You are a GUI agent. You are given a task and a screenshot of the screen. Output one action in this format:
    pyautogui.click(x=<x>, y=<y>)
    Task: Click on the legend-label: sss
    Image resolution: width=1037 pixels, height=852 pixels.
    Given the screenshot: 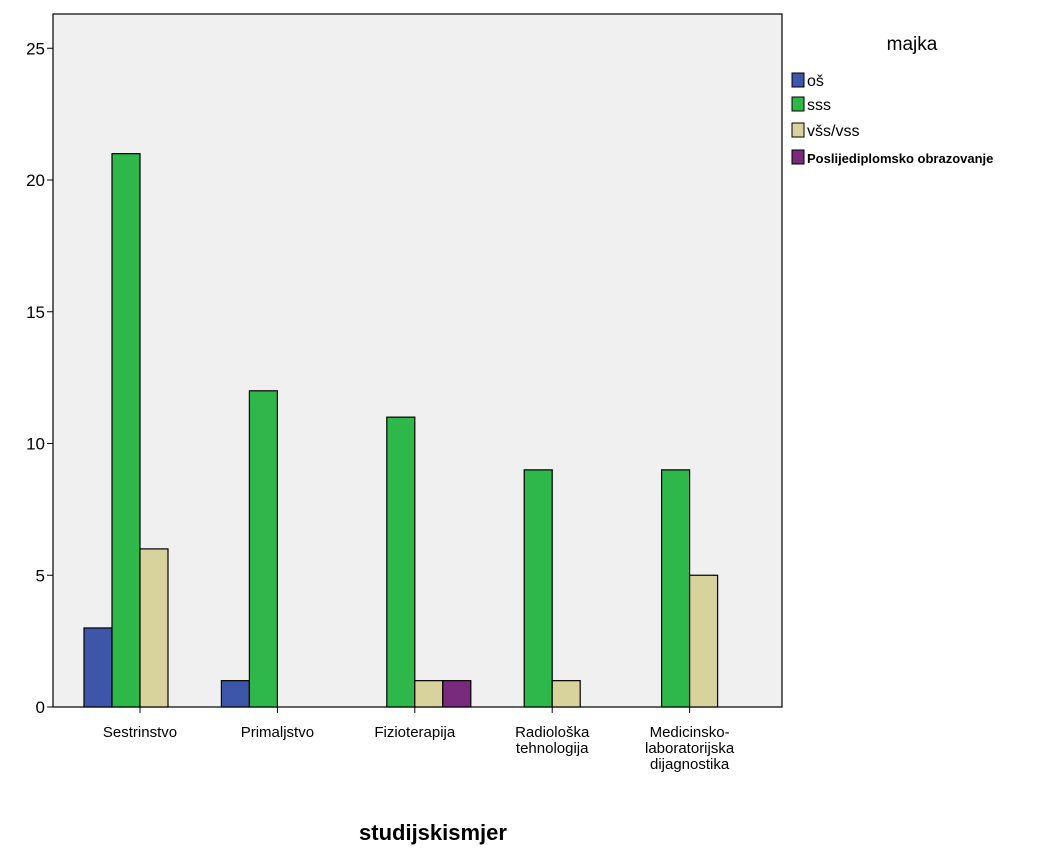 What is the action you would take?
    pyautogui.click(x=819, y=105)
    